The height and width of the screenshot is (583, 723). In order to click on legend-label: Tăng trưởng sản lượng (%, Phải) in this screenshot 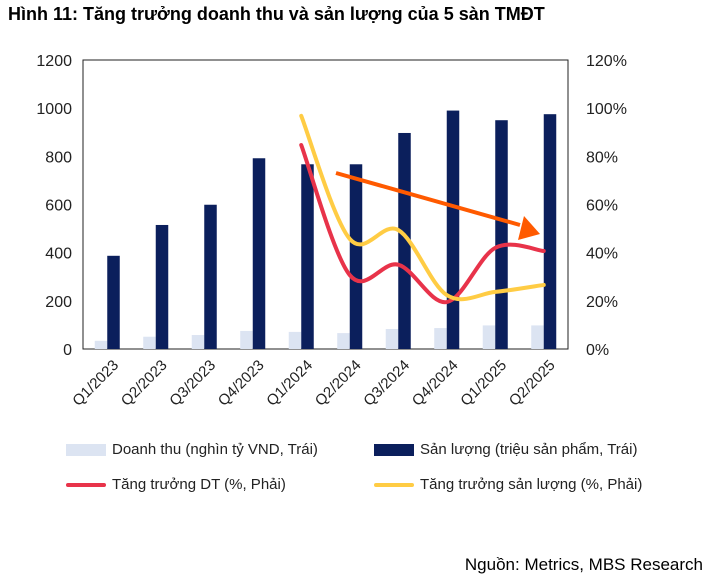, I will do `click(531, 484)`.